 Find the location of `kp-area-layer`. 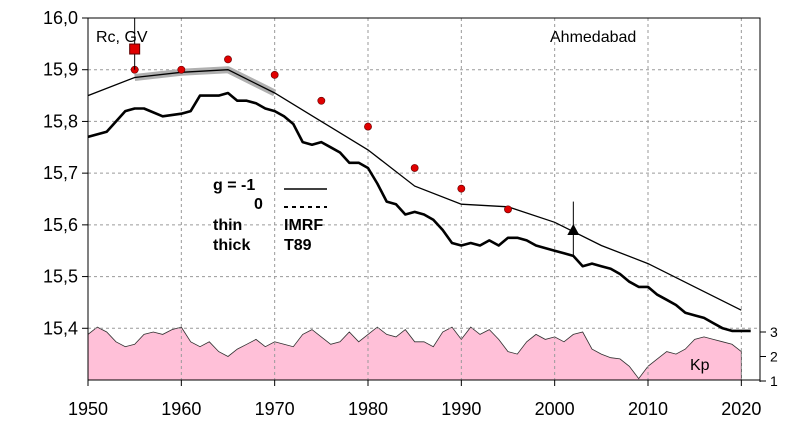

kp-area-layer is located at coordinates (415, 353).